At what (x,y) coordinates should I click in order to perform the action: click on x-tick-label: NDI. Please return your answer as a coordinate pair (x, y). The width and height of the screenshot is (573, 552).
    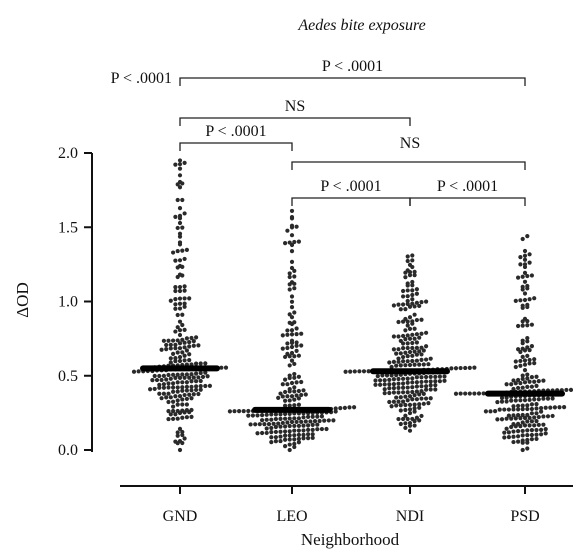
    Looking at the image, I should click on (410, 516).